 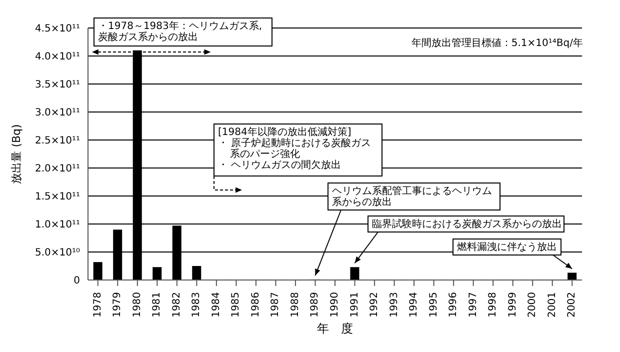 What do you see at coordinates (374, 305) in the screenshot?
I see `x-tick-label: 1992` at bounding box center [374, 305].